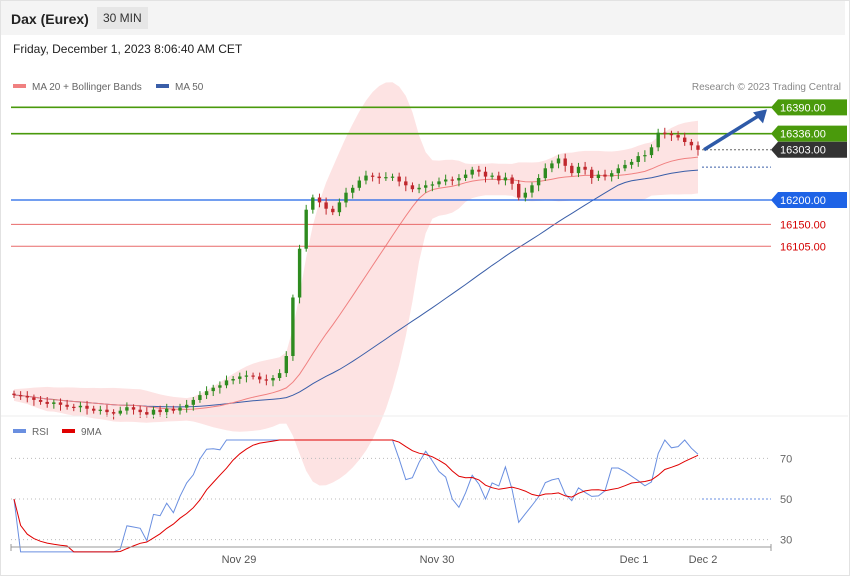 This screenshot has width=850, height=576. I want to click on x-tick-label: Dec 2, so click(703, 560).